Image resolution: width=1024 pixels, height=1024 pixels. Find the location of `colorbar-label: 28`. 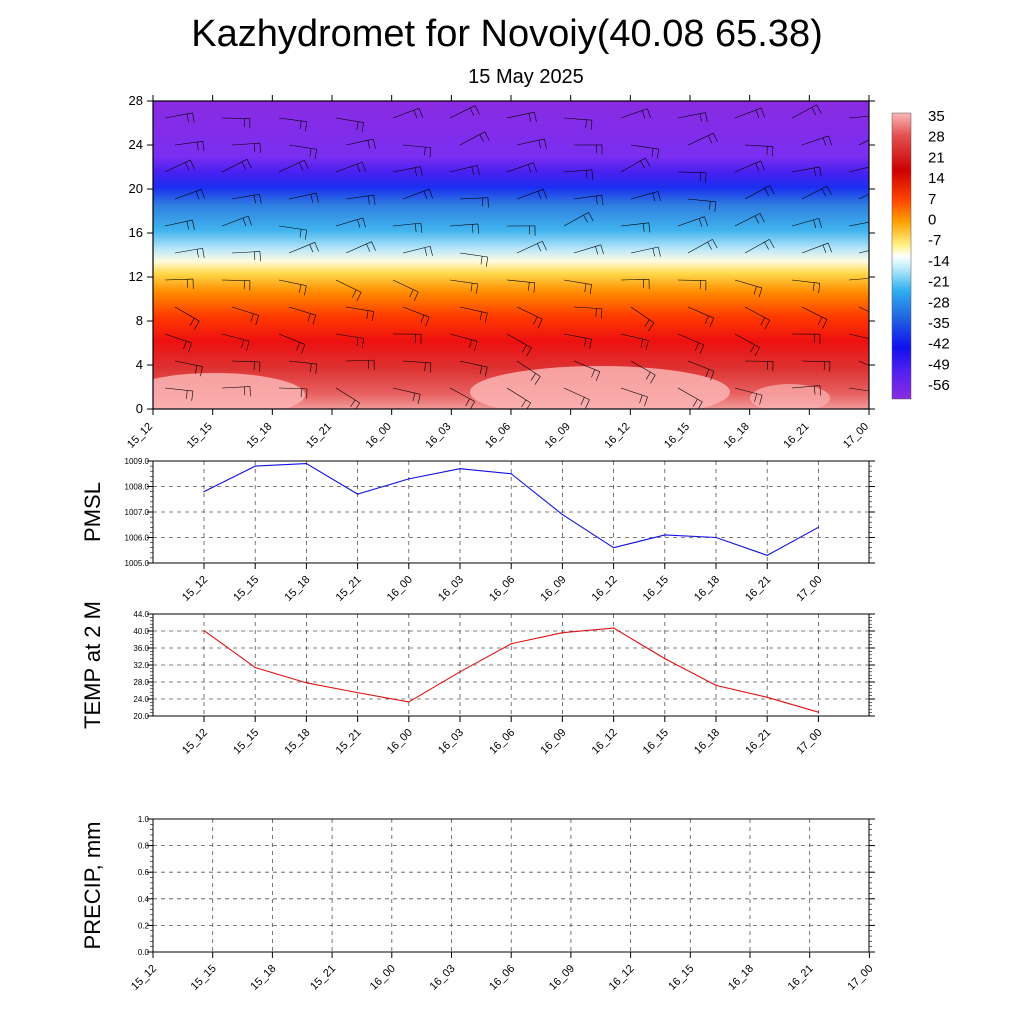

colorbar-label: 28 is located at coordinates (936, 137).